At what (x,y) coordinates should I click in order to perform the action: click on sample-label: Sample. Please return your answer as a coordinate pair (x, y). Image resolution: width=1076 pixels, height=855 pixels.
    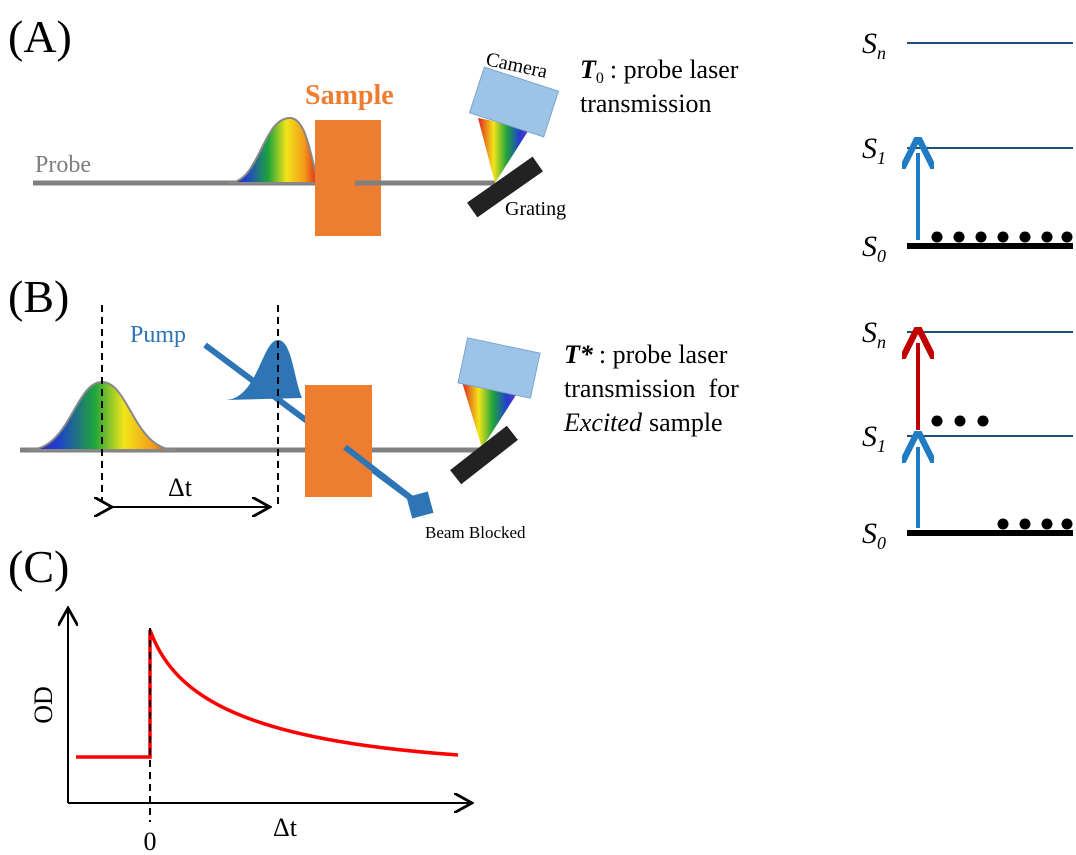
    Looking at the image, I should click on (349, 95).